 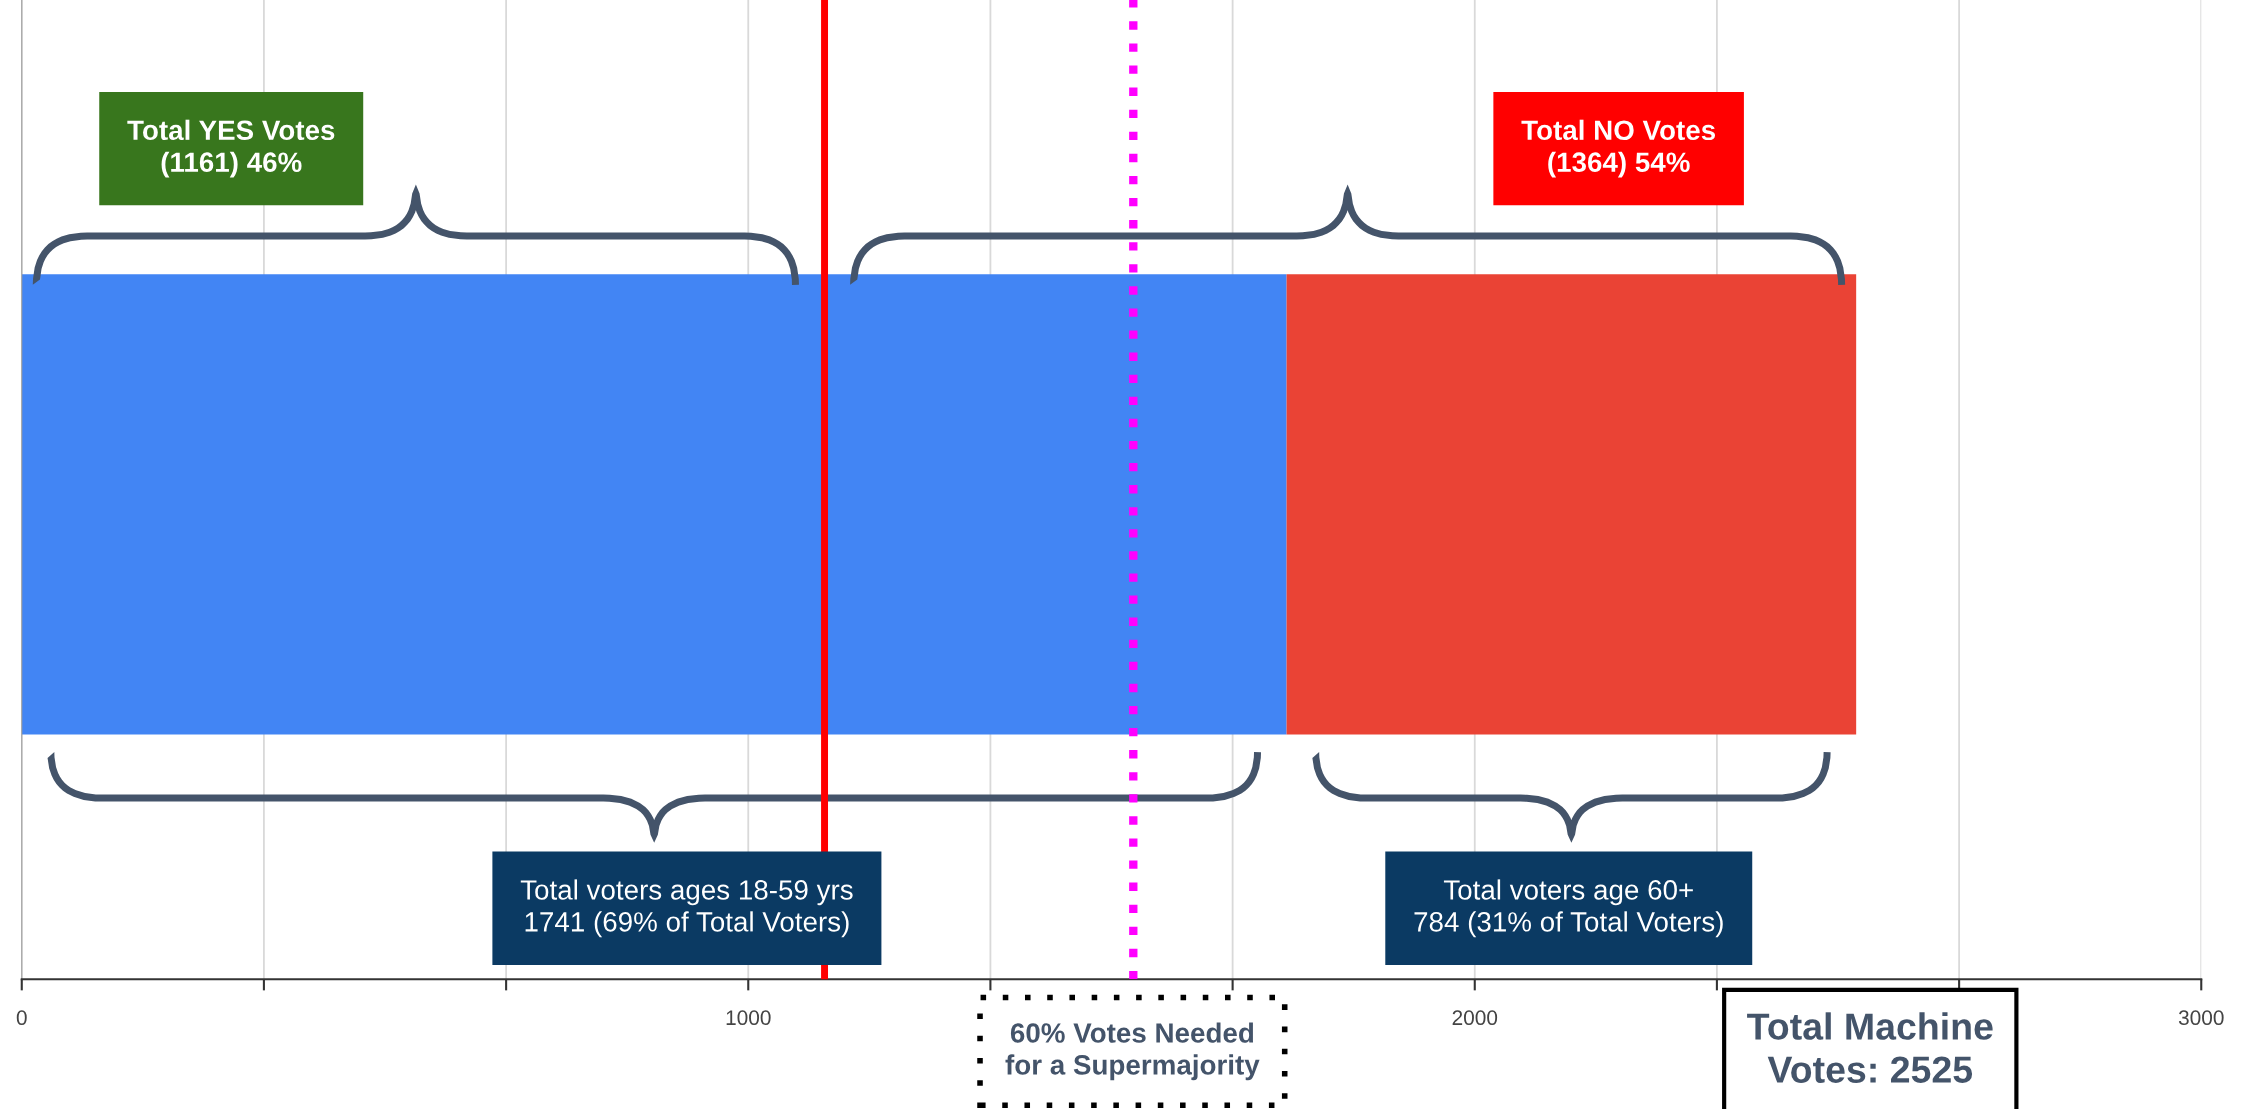 I want to click on annotation: Total YES Votes (1161) 46%, so click(x=231, y=148).